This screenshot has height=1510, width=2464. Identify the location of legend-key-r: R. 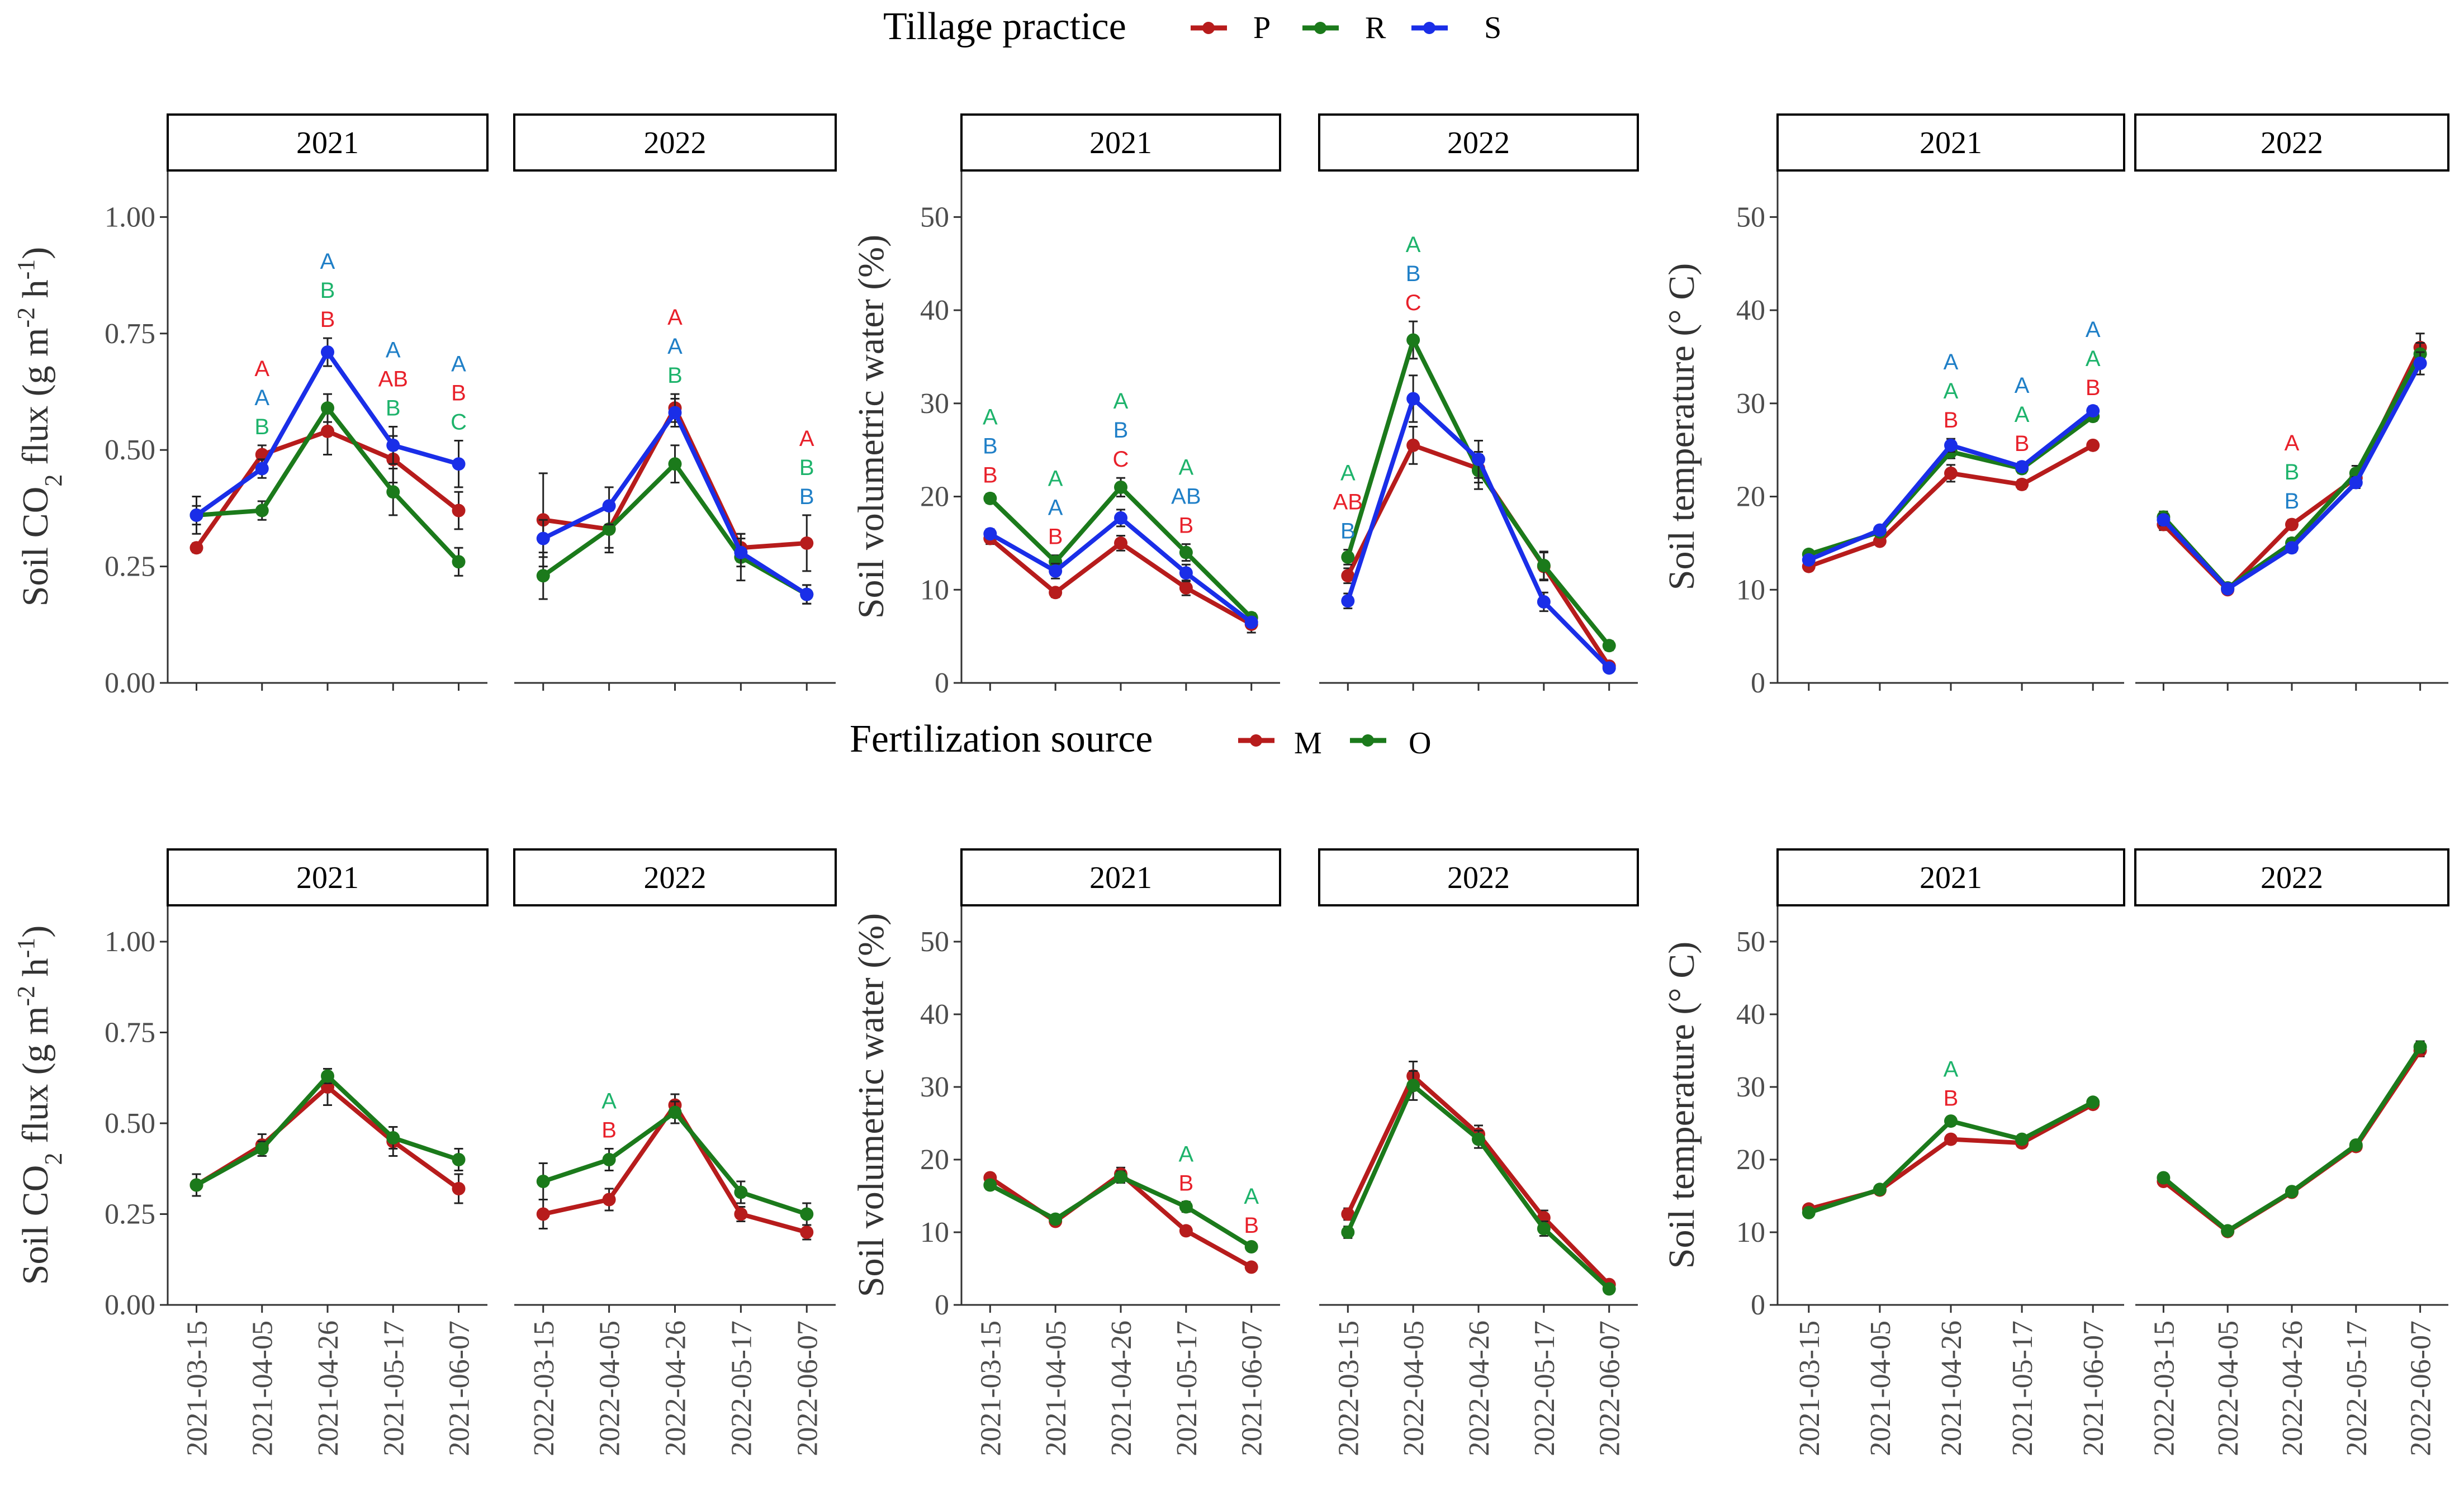
(1344, 28).